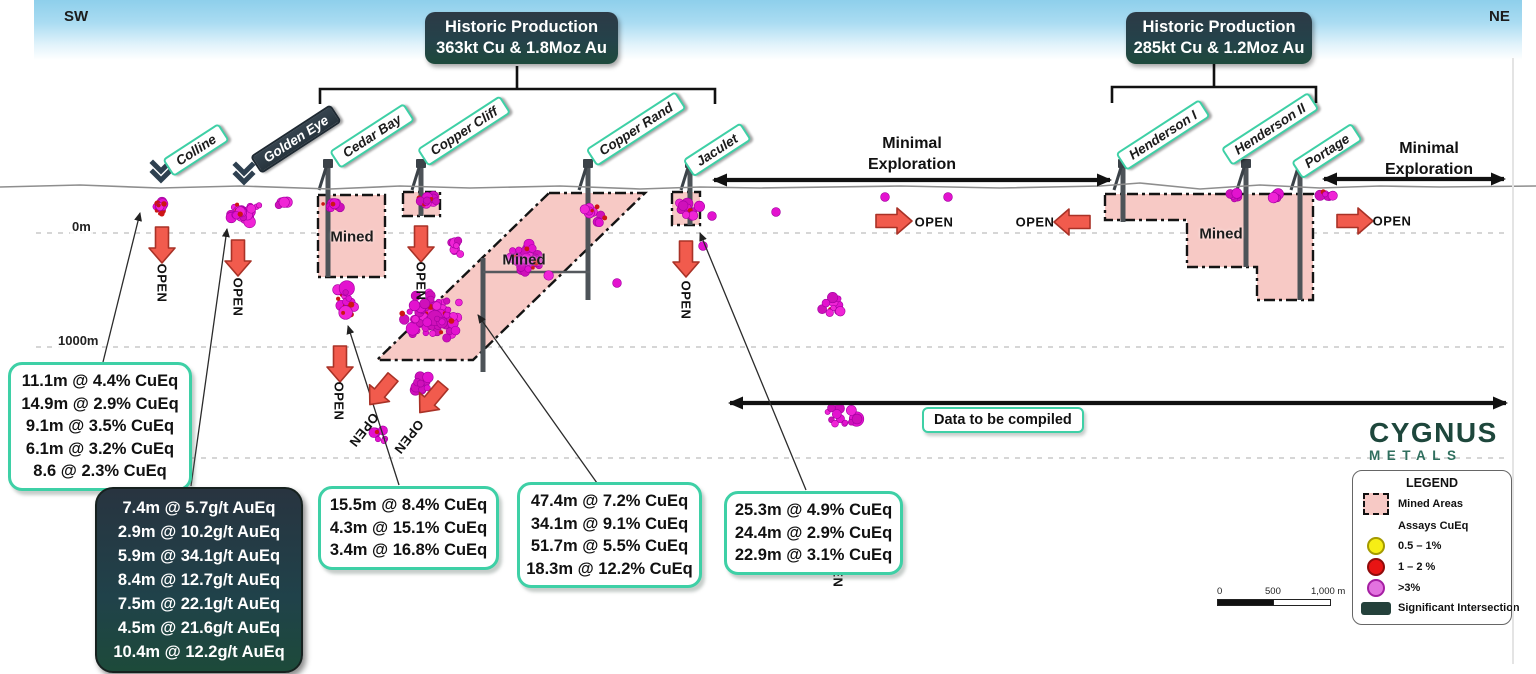 This screenshot has height=674, width=1536. I want to click on cygnus-metals-logo: CYGNUS METALS, so click(1433, 440).